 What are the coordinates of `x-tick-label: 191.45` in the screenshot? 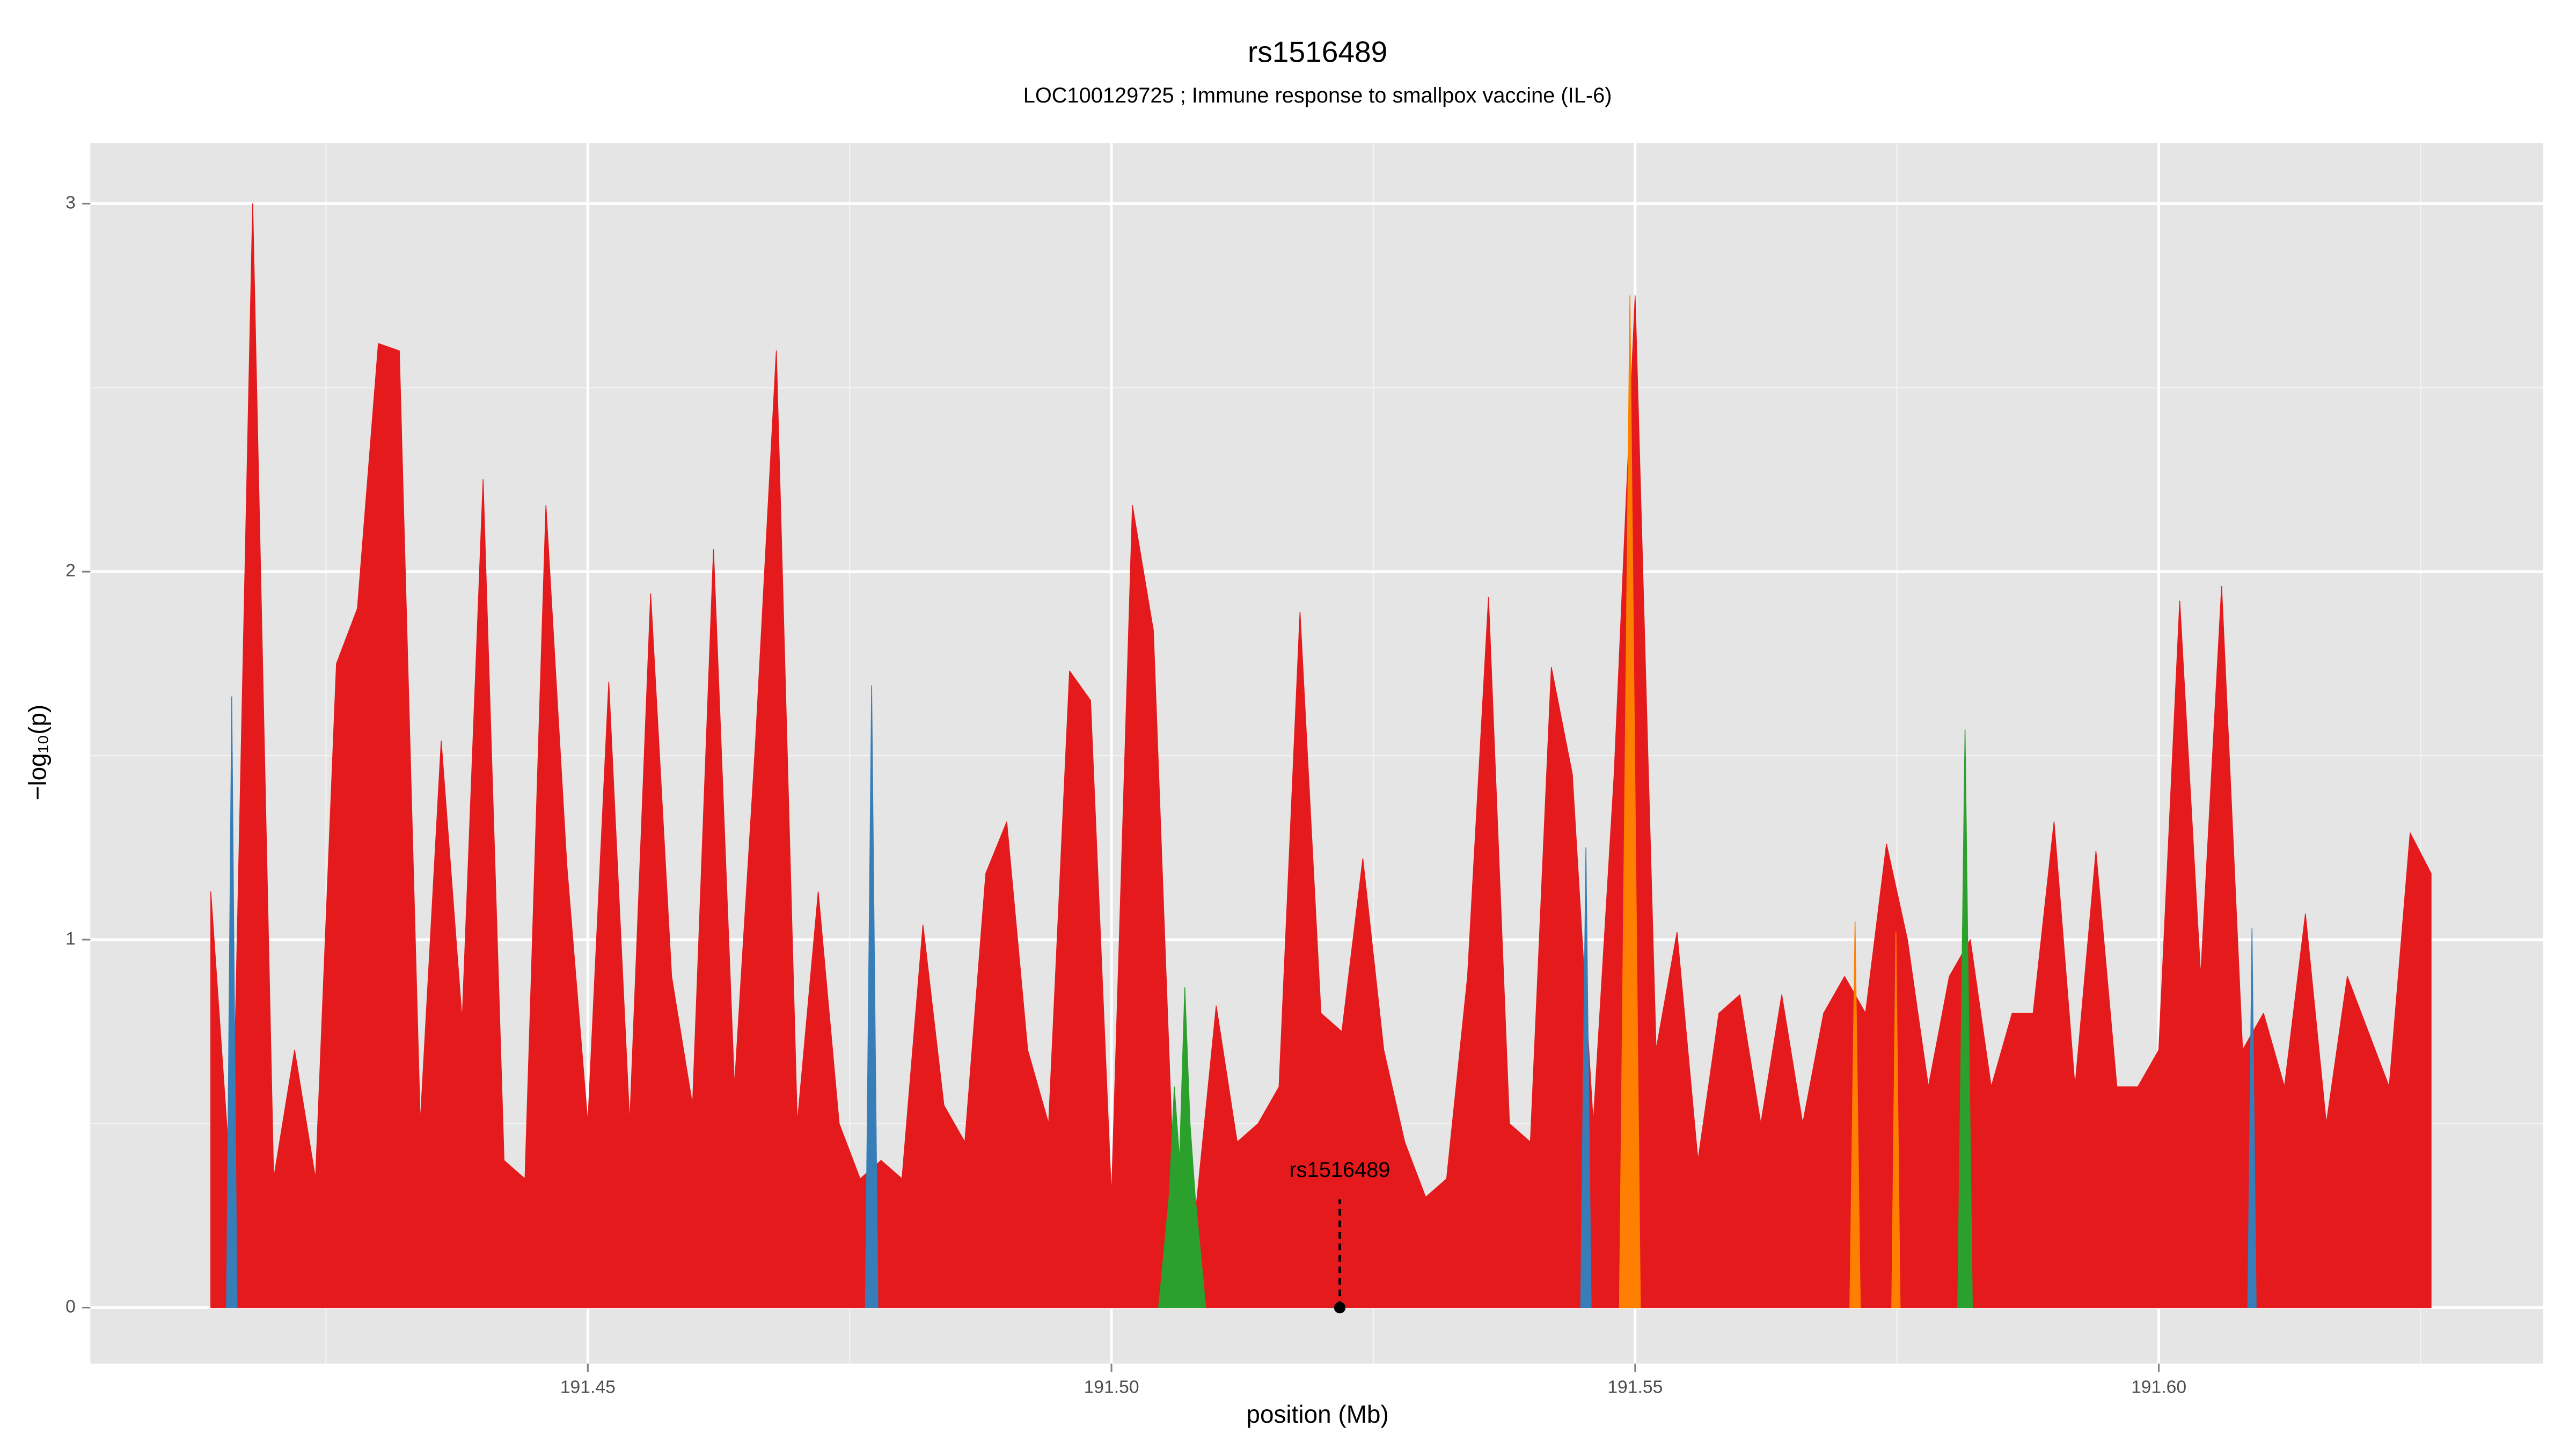 It's located at (588, 1387).